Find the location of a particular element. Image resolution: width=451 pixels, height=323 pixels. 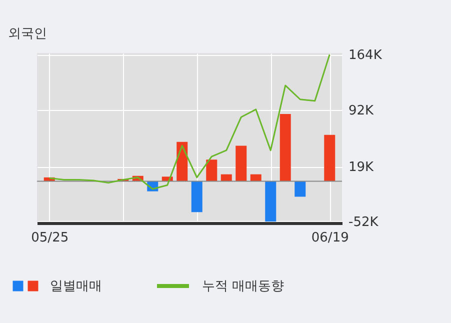

y-tick-label: 19K is located at coordinates (361, 168).